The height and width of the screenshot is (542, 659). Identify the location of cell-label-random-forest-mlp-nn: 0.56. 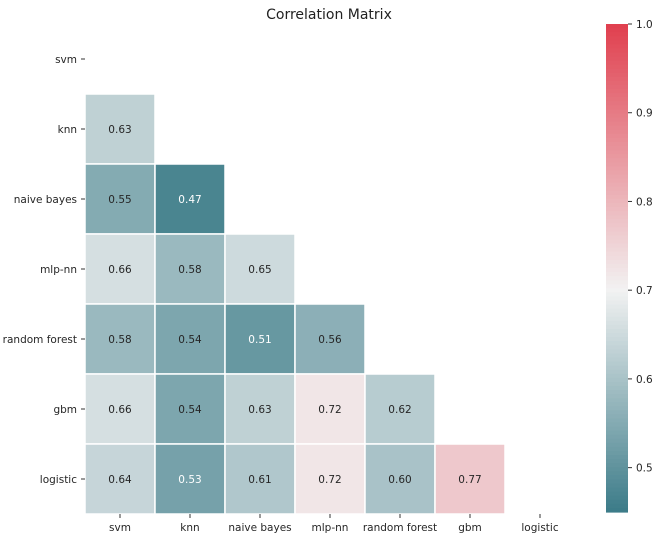
(330, 340).